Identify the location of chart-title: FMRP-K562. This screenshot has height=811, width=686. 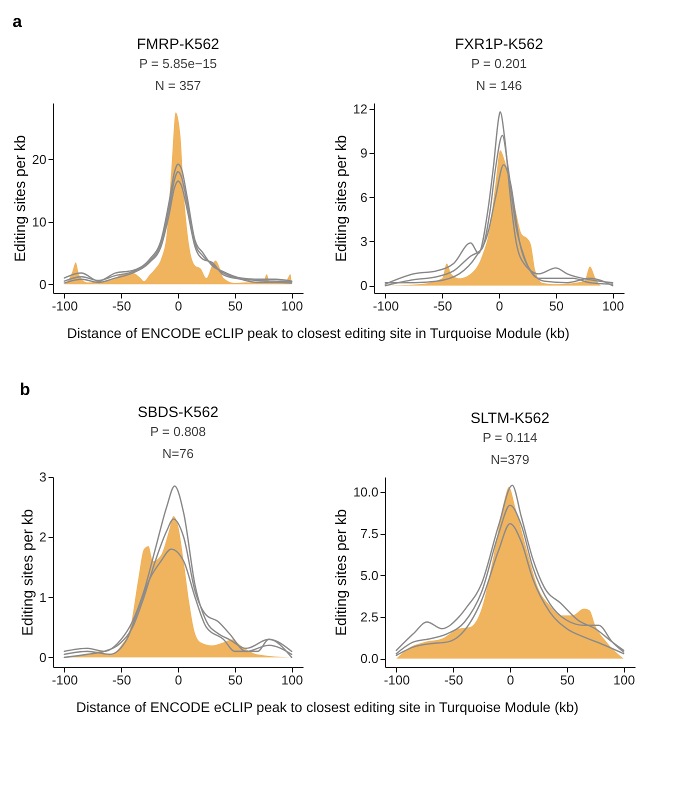
(178, 44).